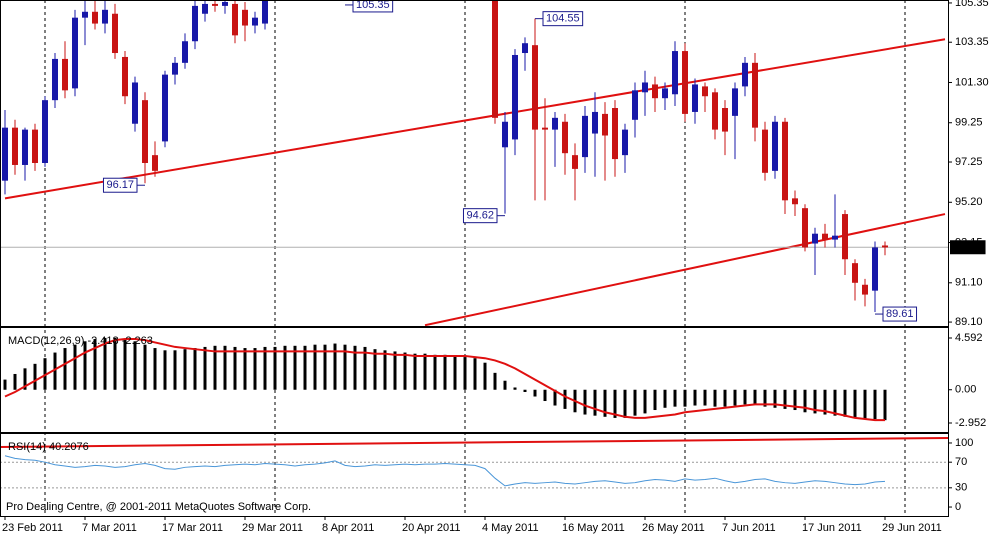  Describe the element at coordinates (961, 462) in the screenshot. I see `y-tick-label: 70` at that location.